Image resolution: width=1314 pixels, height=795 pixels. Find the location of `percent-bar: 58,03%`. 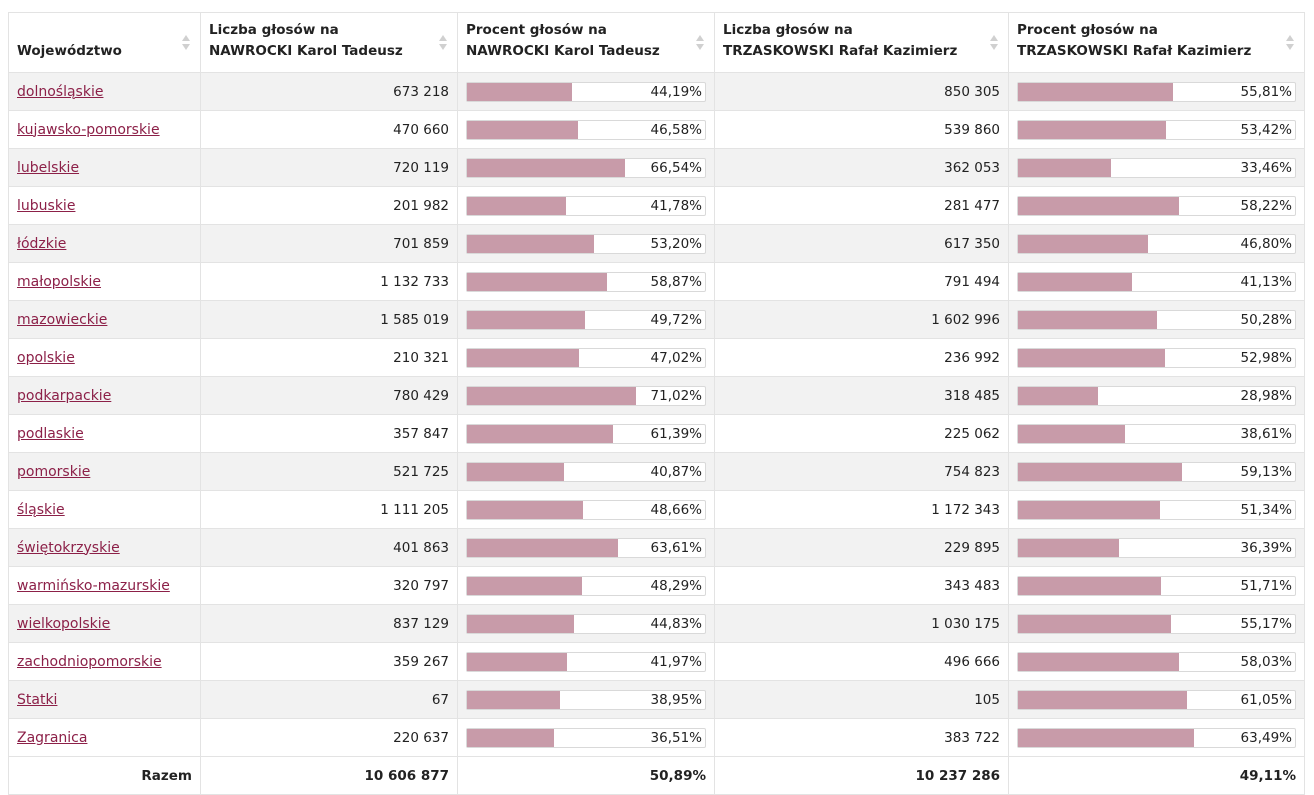

percent-bar: 58,03% is located at coordinates (1156, 661).